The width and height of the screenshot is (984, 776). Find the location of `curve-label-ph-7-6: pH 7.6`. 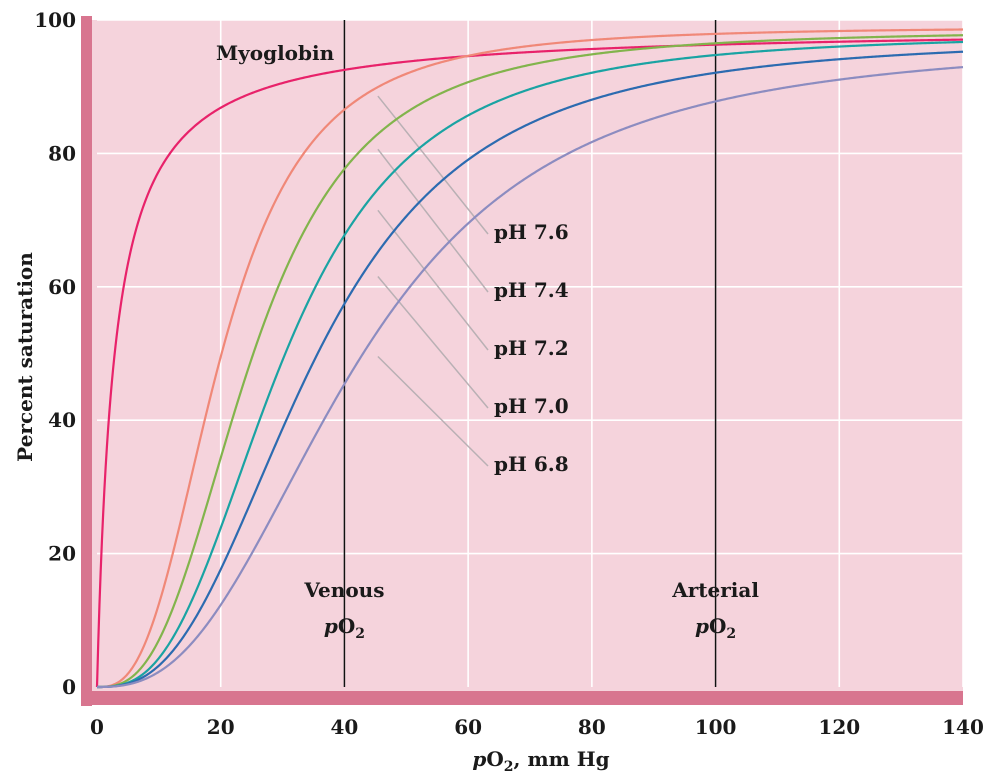

curve-label-ph-7-6: pH 7.6 is located at coordinates (531, 232).